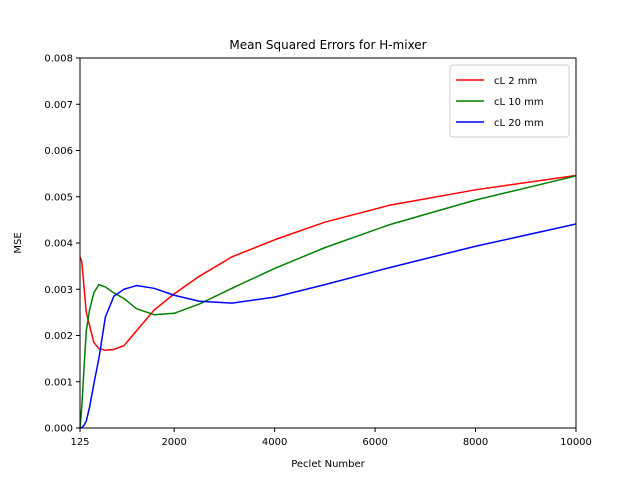 The image size is (640, 480). What do you see at coordinates (328, 464) in the screenshot?
I see `x-axis-title: Peclet Number` at bounding box center [328, 464].